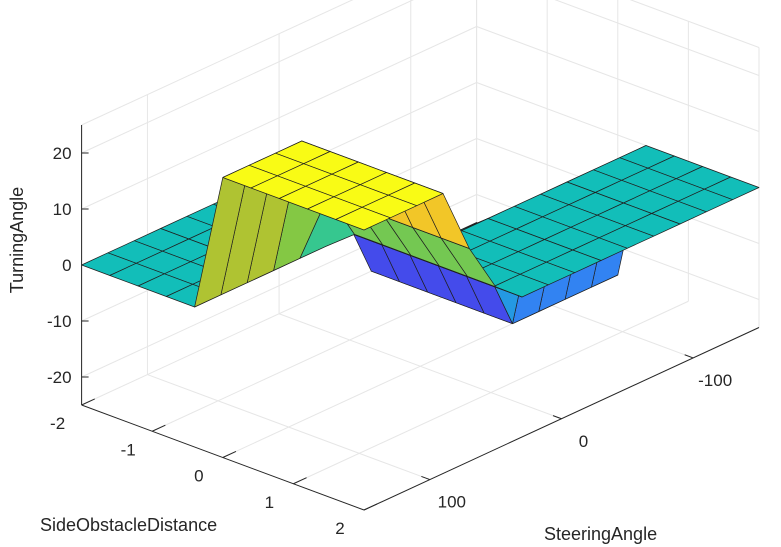  I want to click on y-tick-label: 0, so click(198, 476).